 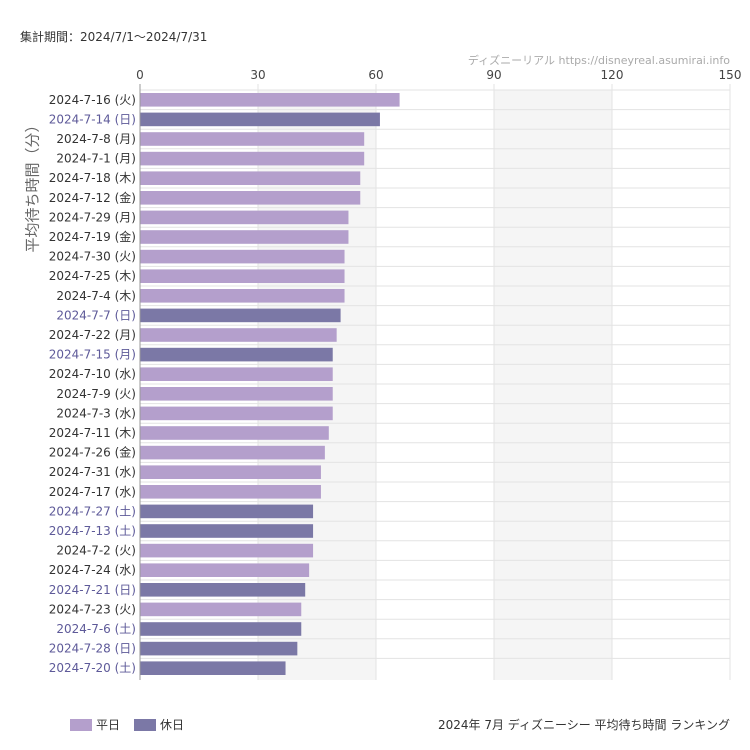 I want to click on category-label: 2024-7-20 (土), so click(x=92, y=668).